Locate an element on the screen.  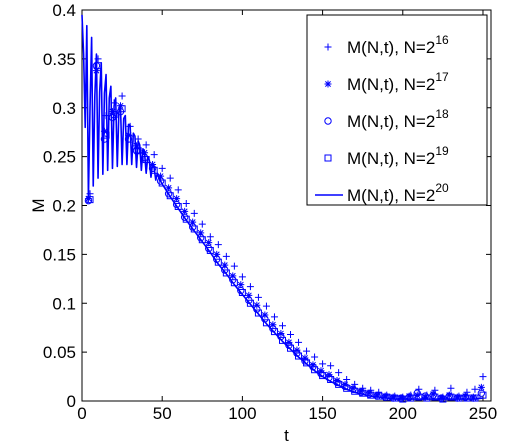
legend-label-exponent: 16 is located at coordinates (442, 40).